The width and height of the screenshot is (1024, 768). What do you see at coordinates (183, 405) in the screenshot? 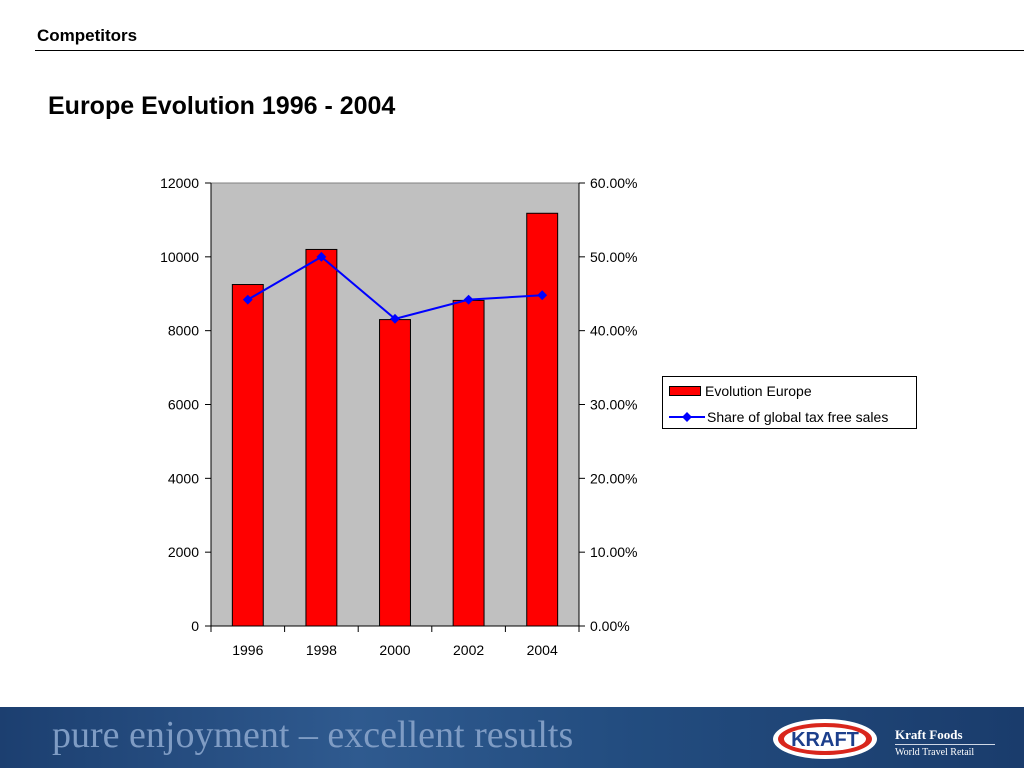
I see `y-left-tick-label: 6000` at bounding box center [183, 405].